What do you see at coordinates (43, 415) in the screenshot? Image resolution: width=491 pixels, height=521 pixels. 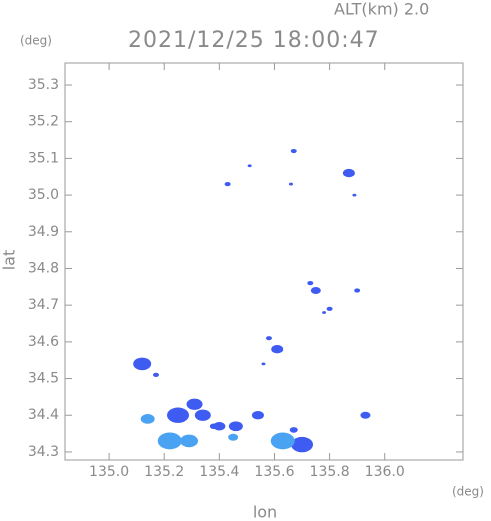 I see `y-tick-label: 34.4` at bounding box center [43, 415].